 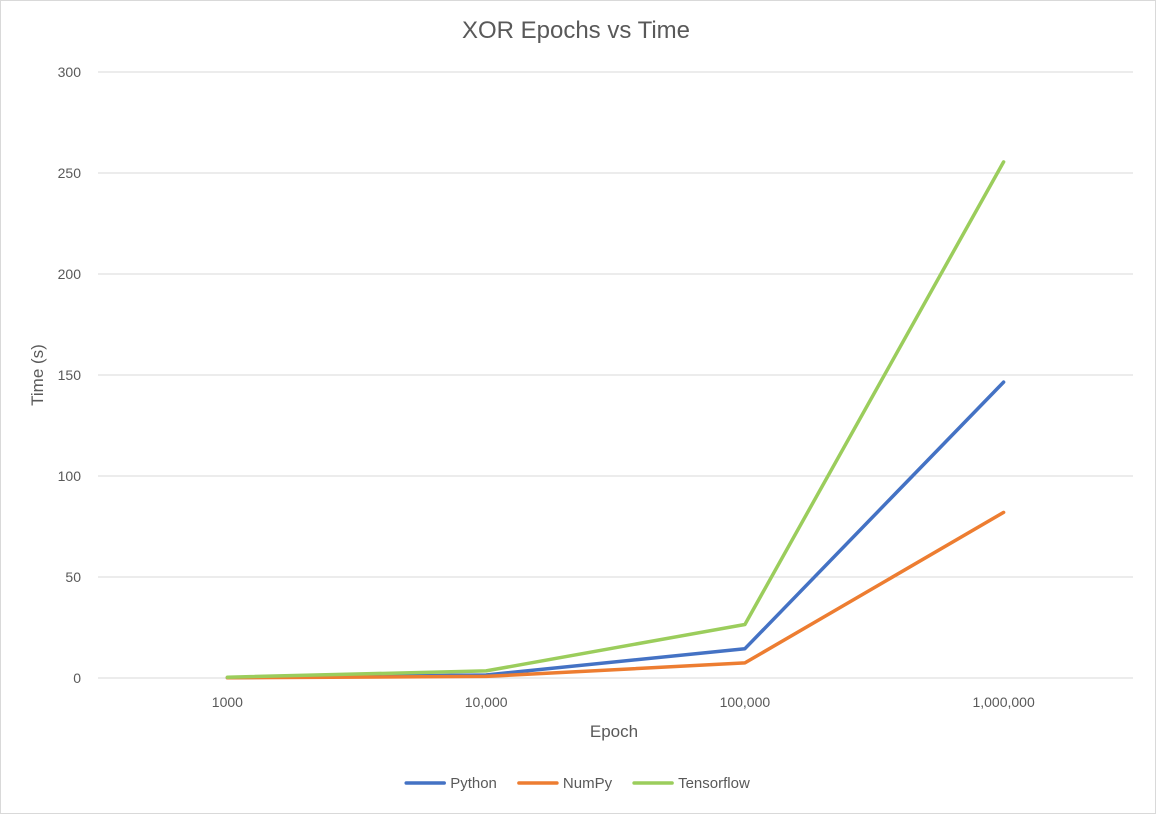 I want to click on y-axis-ticks: 0 50 100 150 200 250 300, so click(x=70, y=375).